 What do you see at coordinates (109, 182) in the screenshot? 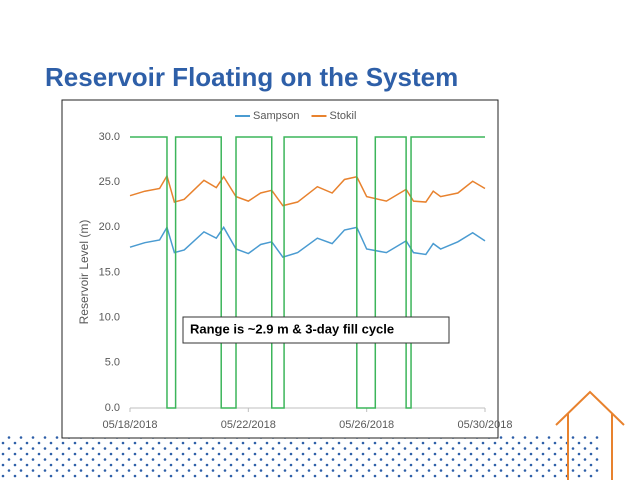
I see `y-tick-label: 25.0` at bounding box center [109, 182].